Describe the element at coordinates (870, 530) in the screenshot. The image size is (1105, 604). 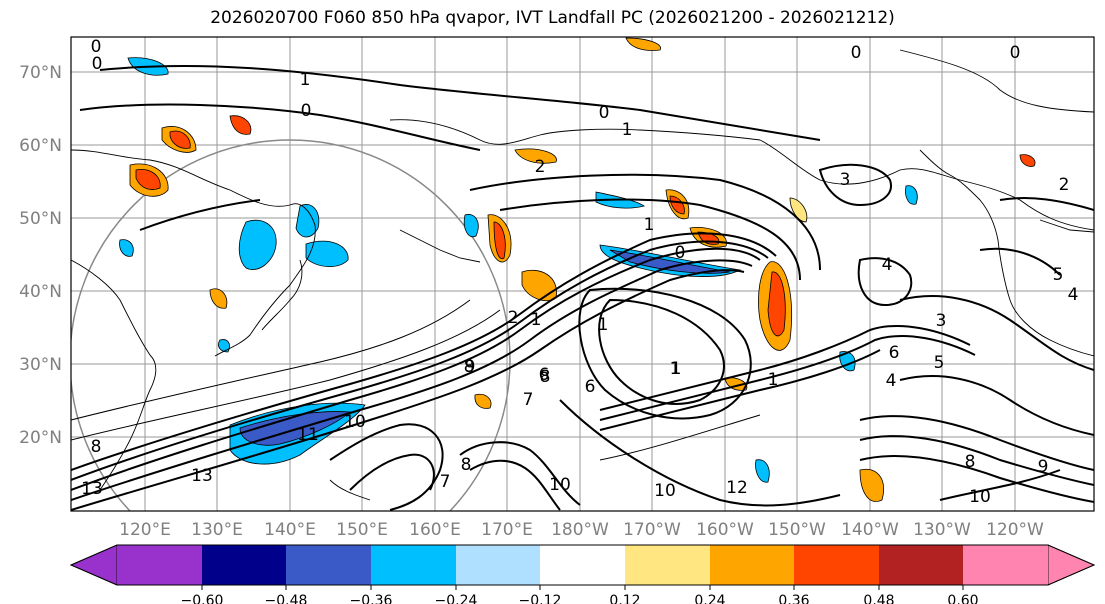
I see `longitude-label: 140°W` at that location.